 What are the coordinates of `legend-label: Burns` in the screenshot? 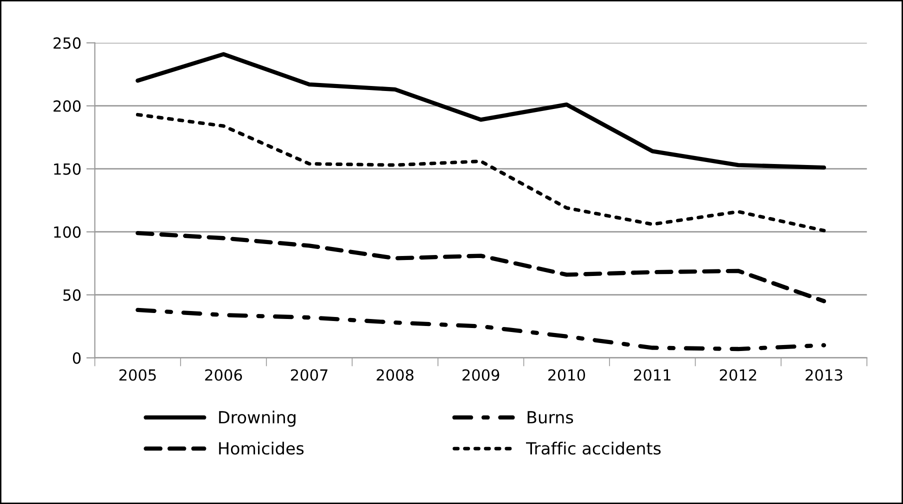 It's located at (551, 417).